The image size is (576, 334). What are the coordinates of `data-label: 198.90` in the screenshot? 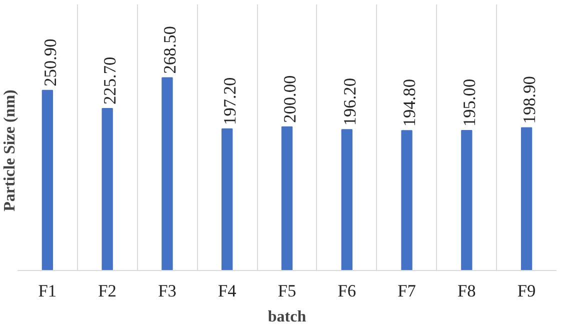 It's located at (529, 100).